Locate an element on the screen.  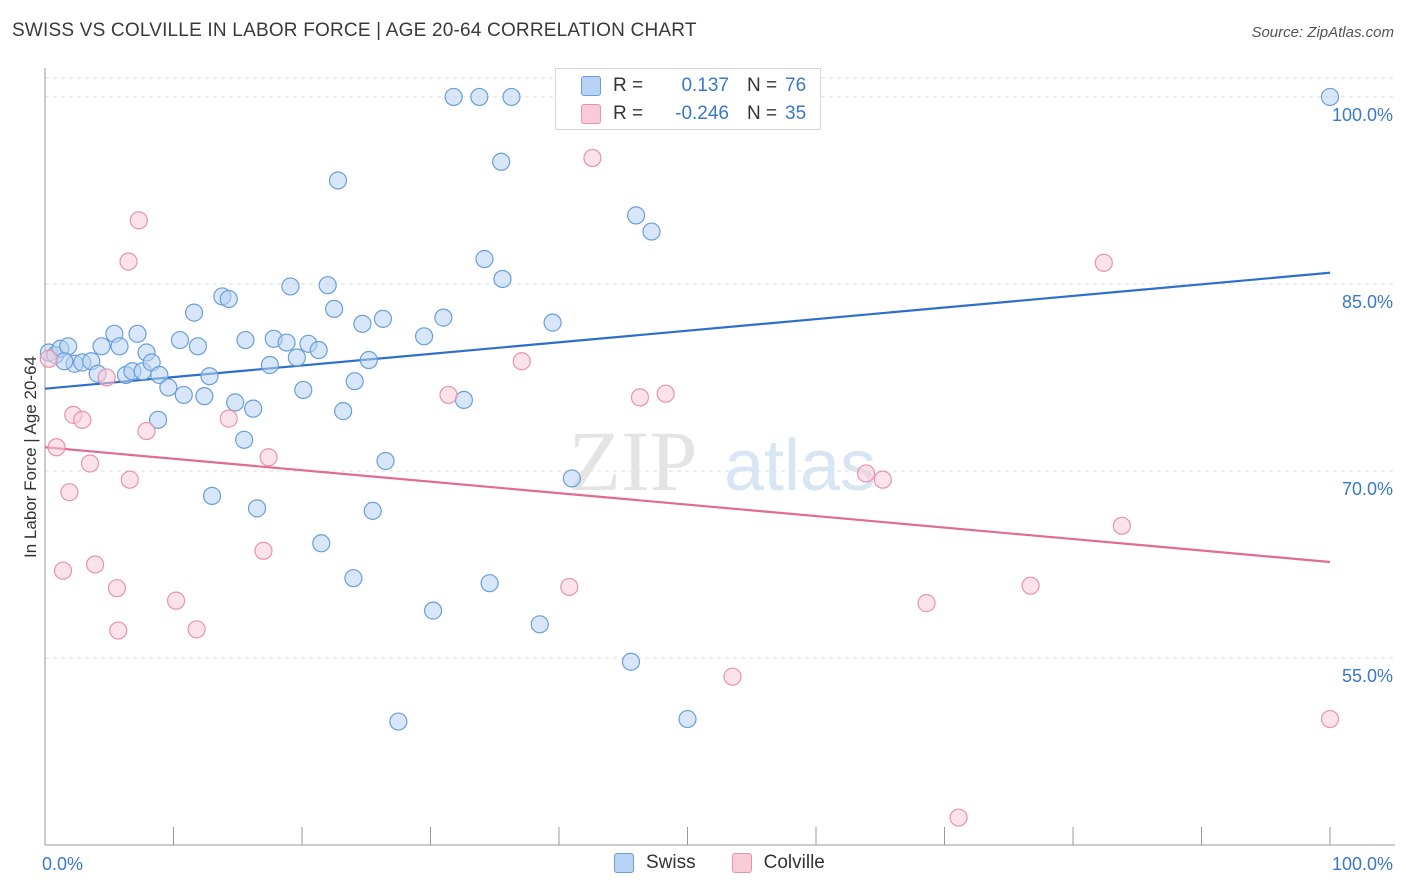
correlation-legend: R = 0.137 N = 76 R = -0.246 N = 35 is located at coordinates (688, 99).